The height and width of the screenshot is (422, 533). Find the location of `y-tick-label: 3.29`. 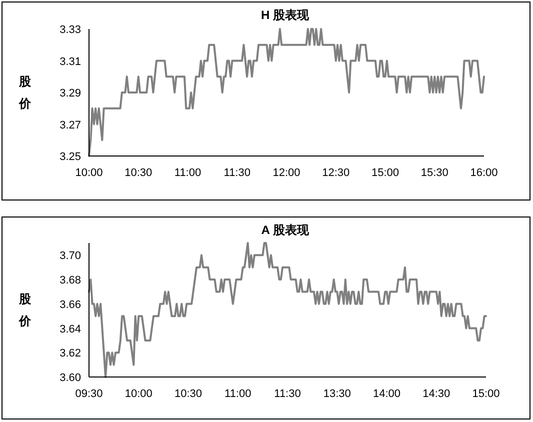

y-tick-label: 3.29 is located at coordinates (70, 94).